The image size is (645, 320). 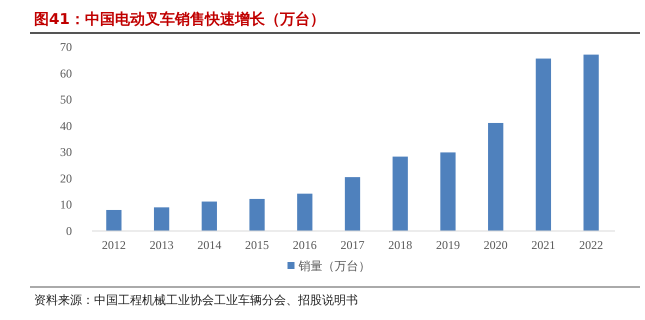 I want to click on y-tick-label: 10, so click(x=66, y=205).